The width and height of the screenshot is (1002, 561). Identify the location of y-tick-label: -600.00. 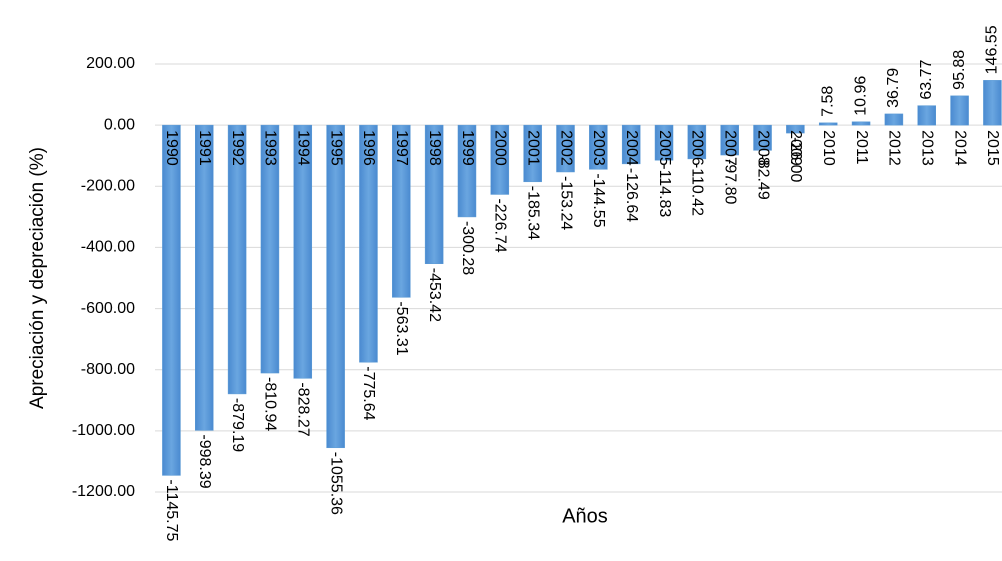
(108, 308).